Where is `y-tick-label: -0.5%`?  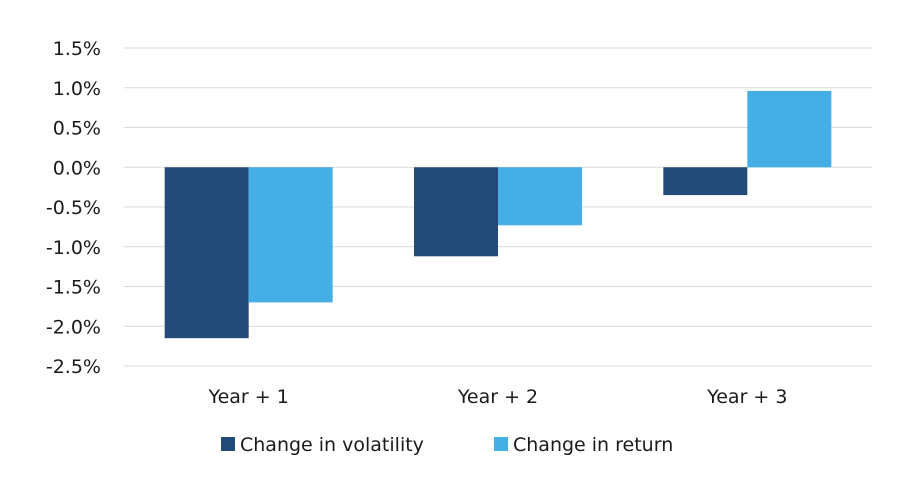
y-tick-label: -0.5% is located at coordinates (73, 208).